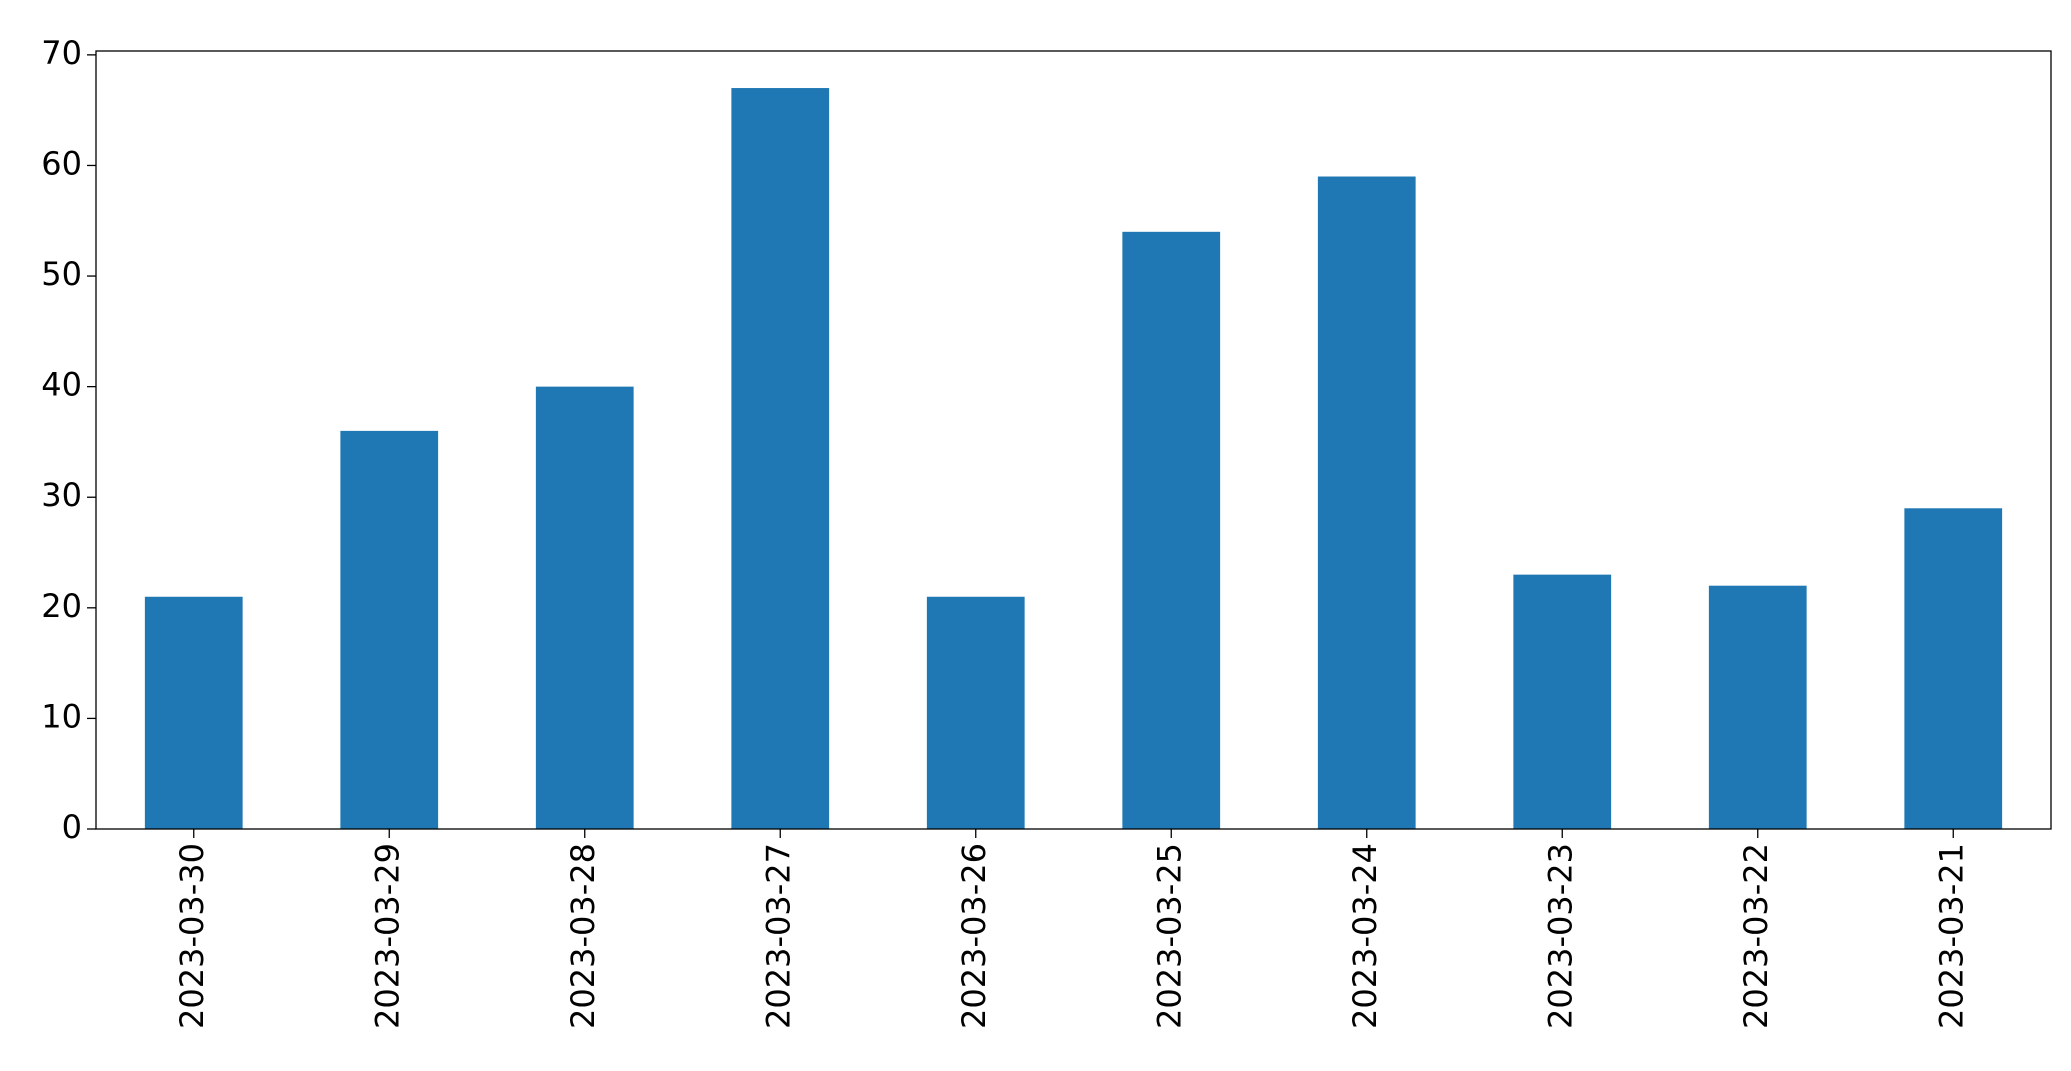 This screenshot has width=2071, height=1071. I want to click on y-tick-label: 40, so click(61, 385).